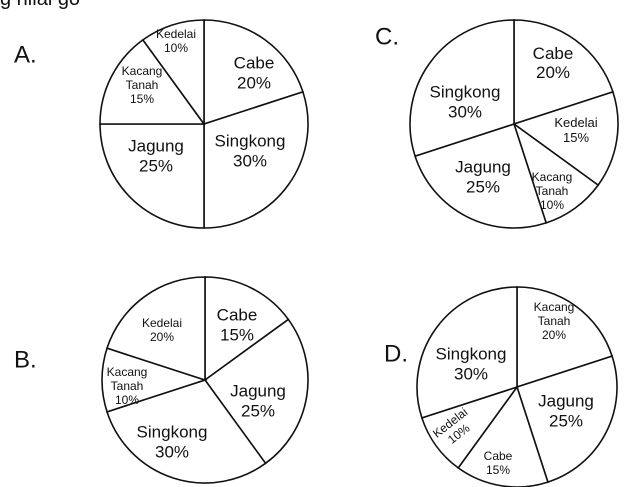 This screenshot has height=487, width=635. I want to click on slice-label: Kacang Tanah 15%, so click(142, 85).